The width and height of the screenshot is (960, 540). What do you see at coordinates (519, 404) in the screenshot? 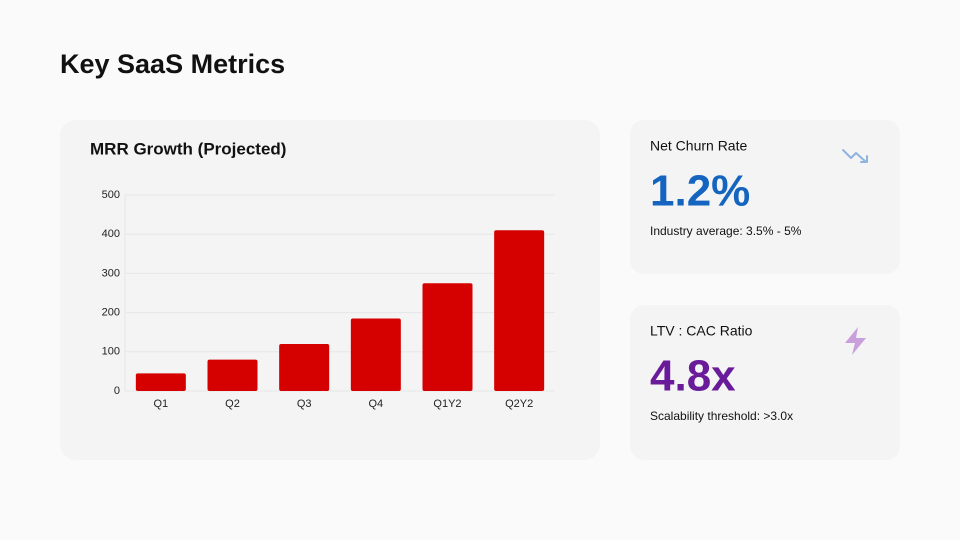
I see `x-tick-label: Q2Y2` at bounding box center [519, 404].